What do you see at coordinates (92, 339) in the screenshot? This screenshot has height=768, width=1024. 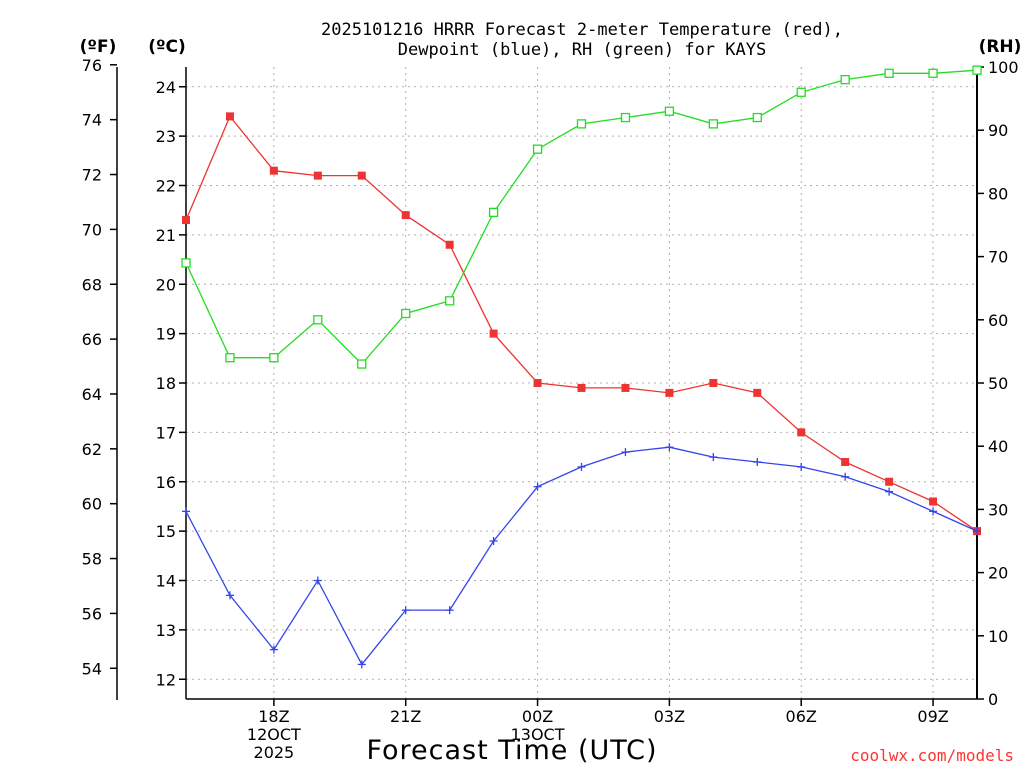 I see `fahrenheit-tick-label: 66` at bounding box center [92, 339].